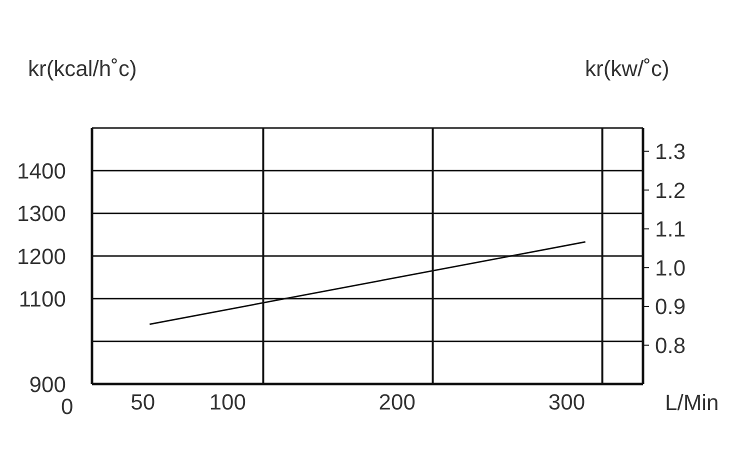 This screenshot has height=460, width=751. What do you see at coordinates (627, 68) in the screenshot?
I see `y2-axis-title: kr(kw/˚c)` at bounding box center [627, 68].